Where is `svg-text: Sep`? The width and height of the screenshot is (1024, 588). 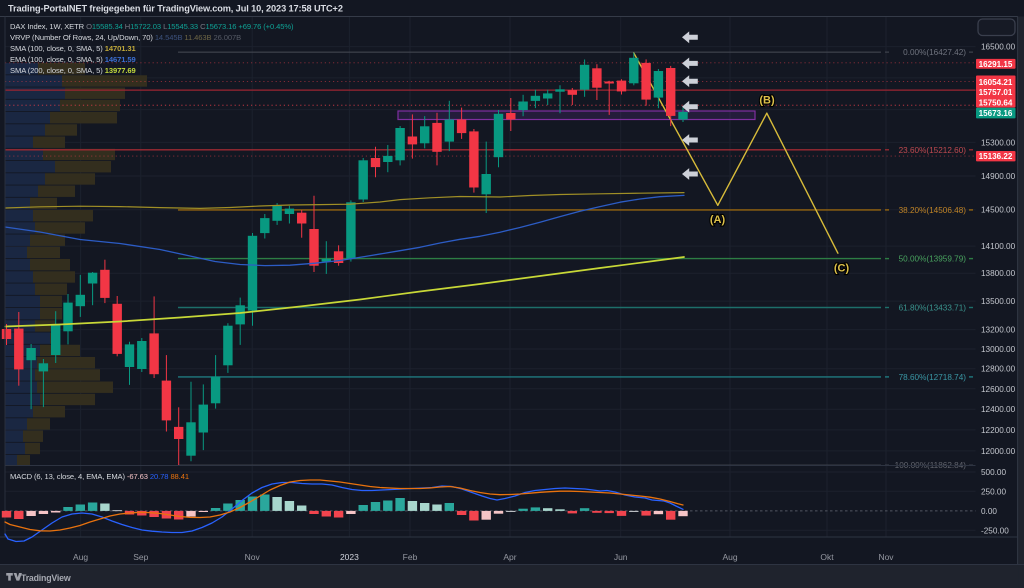
svg-text: Sep is located at coordinates (140, 557).